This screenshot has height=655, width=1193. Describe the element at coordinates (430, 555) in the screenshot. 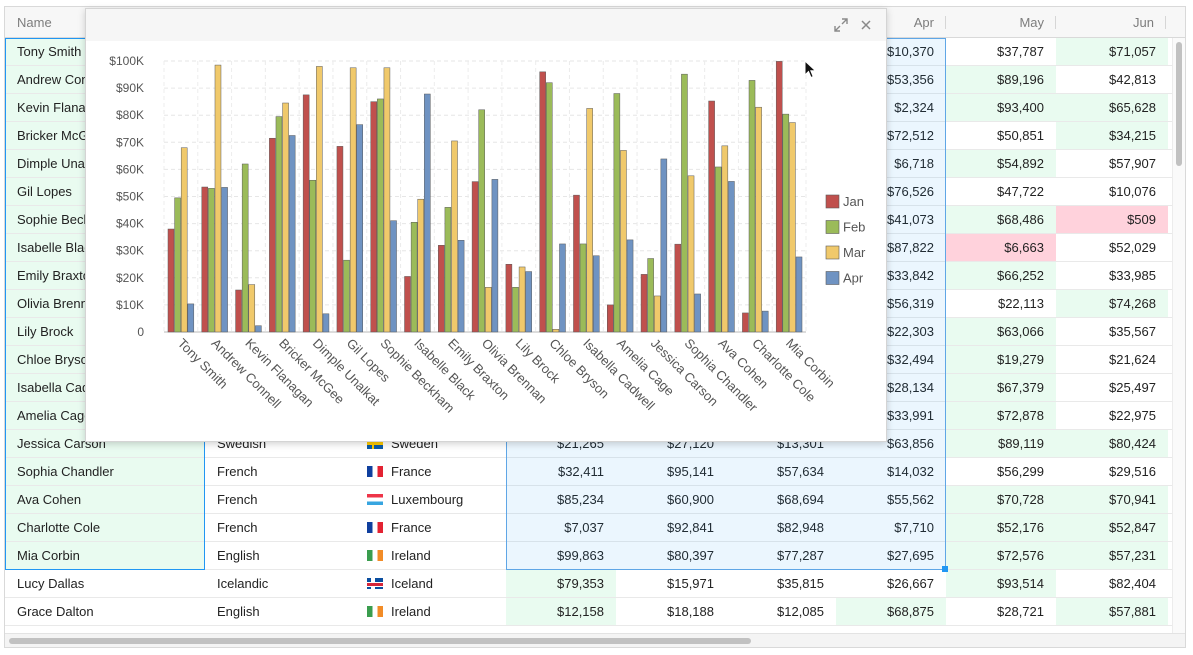

I see `cell-country: Ireland` at that location.